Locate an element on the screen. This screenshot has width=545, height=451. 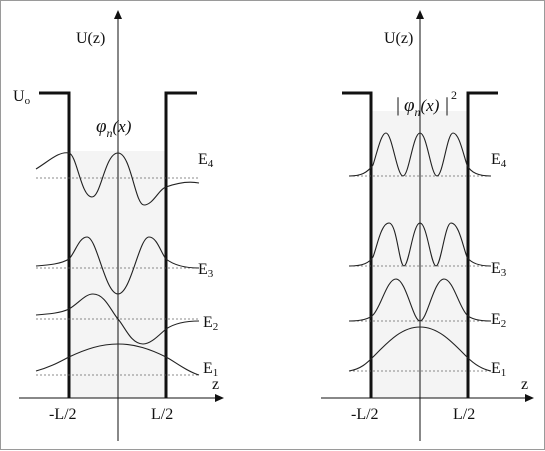
right-energy-label-2: E2 is located at coordinates (498, 320).